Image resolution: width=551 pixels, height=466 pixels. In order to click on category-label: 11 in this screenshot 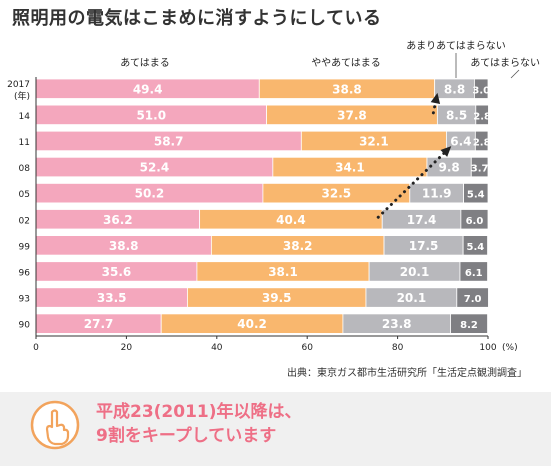, I will do `click(24, 143)`.